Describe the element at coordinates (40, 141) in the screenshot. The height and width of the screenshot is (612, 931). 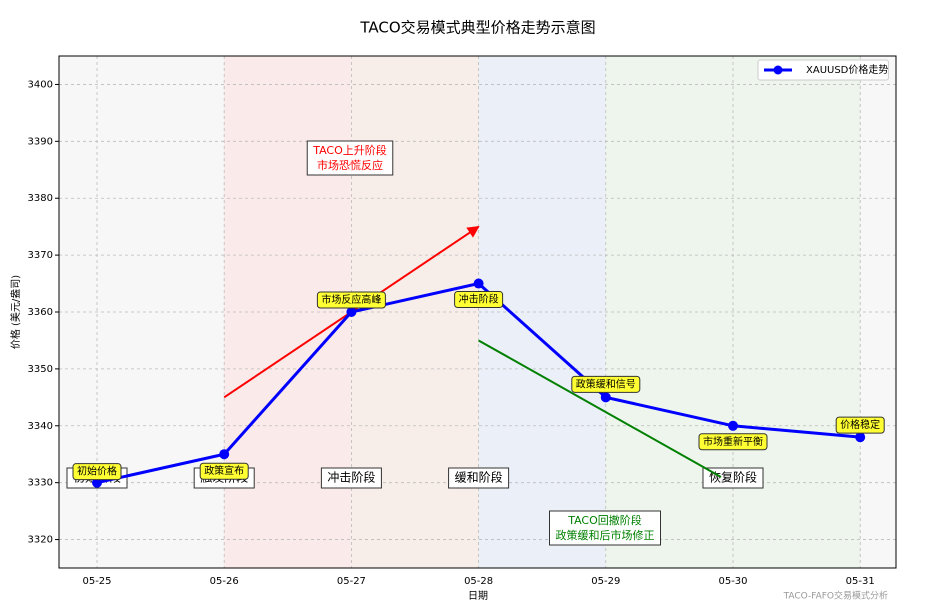
I see `y-tick-label: 3390` at that location.